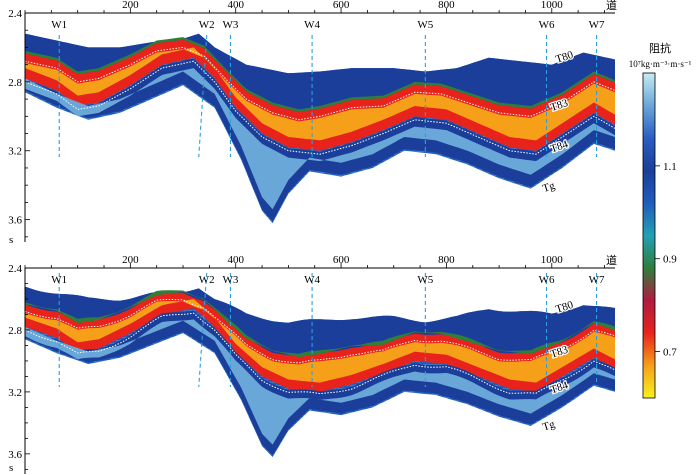 The width and height of the screenshot is (700, 475). I want to click on horizon-t83-label: T83, so click(559, 105).